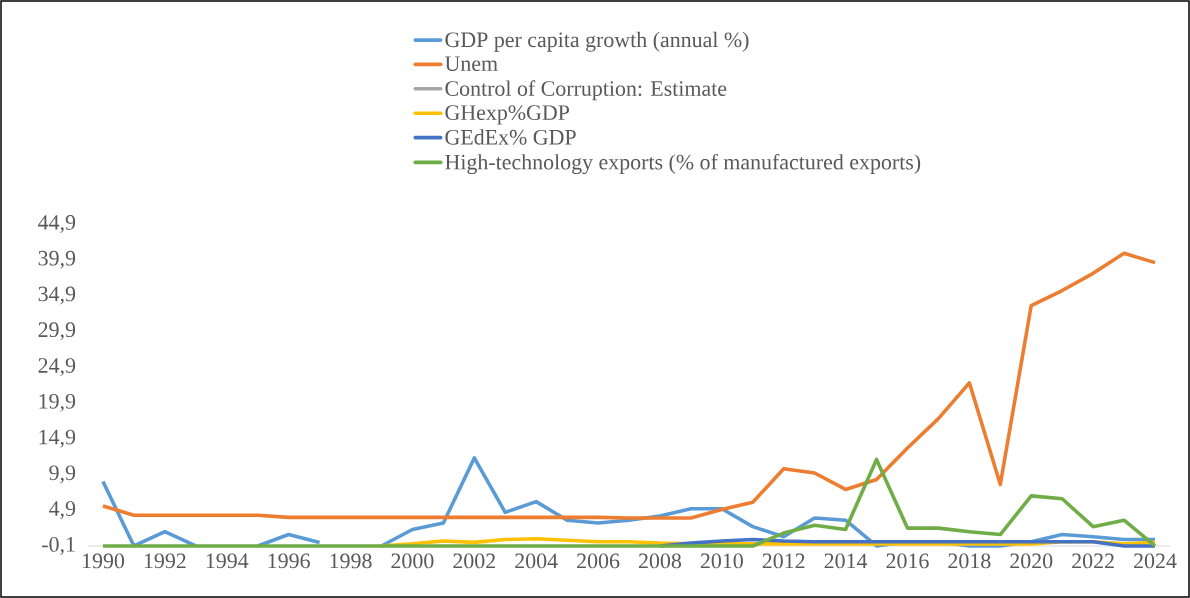  I want to click on y-tick-label: 4,9, so click(62, 510).